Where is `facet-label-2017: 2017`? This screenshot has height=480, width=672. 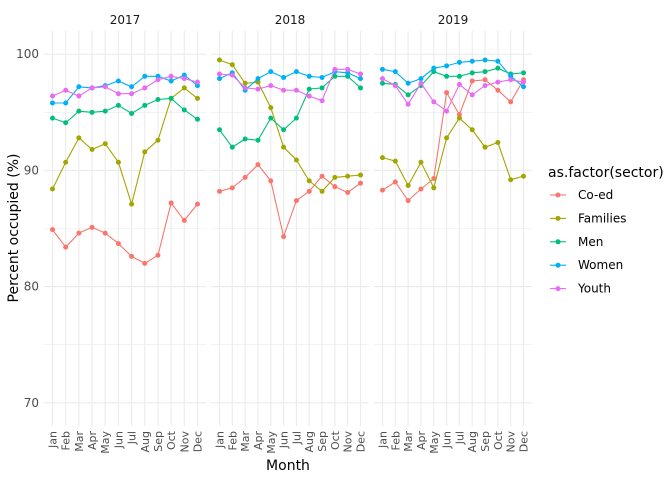
facet-label-2017: 2017 is located at coordinates (125, 20).